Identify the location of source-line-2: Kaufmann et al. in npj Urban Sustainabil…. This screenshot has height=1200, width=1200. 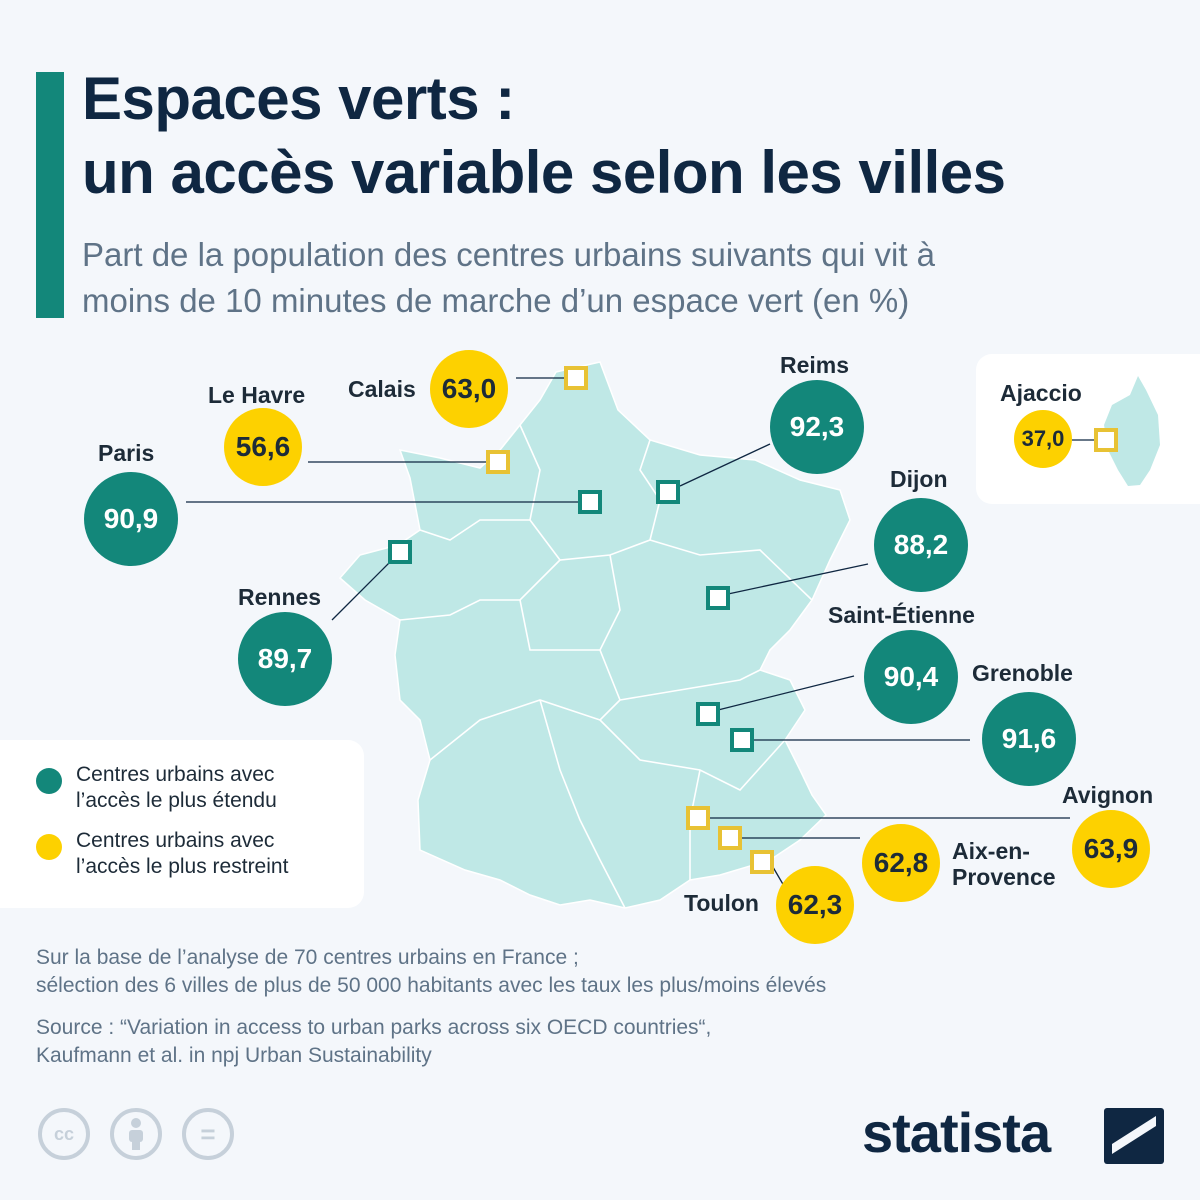
(234, 1055).